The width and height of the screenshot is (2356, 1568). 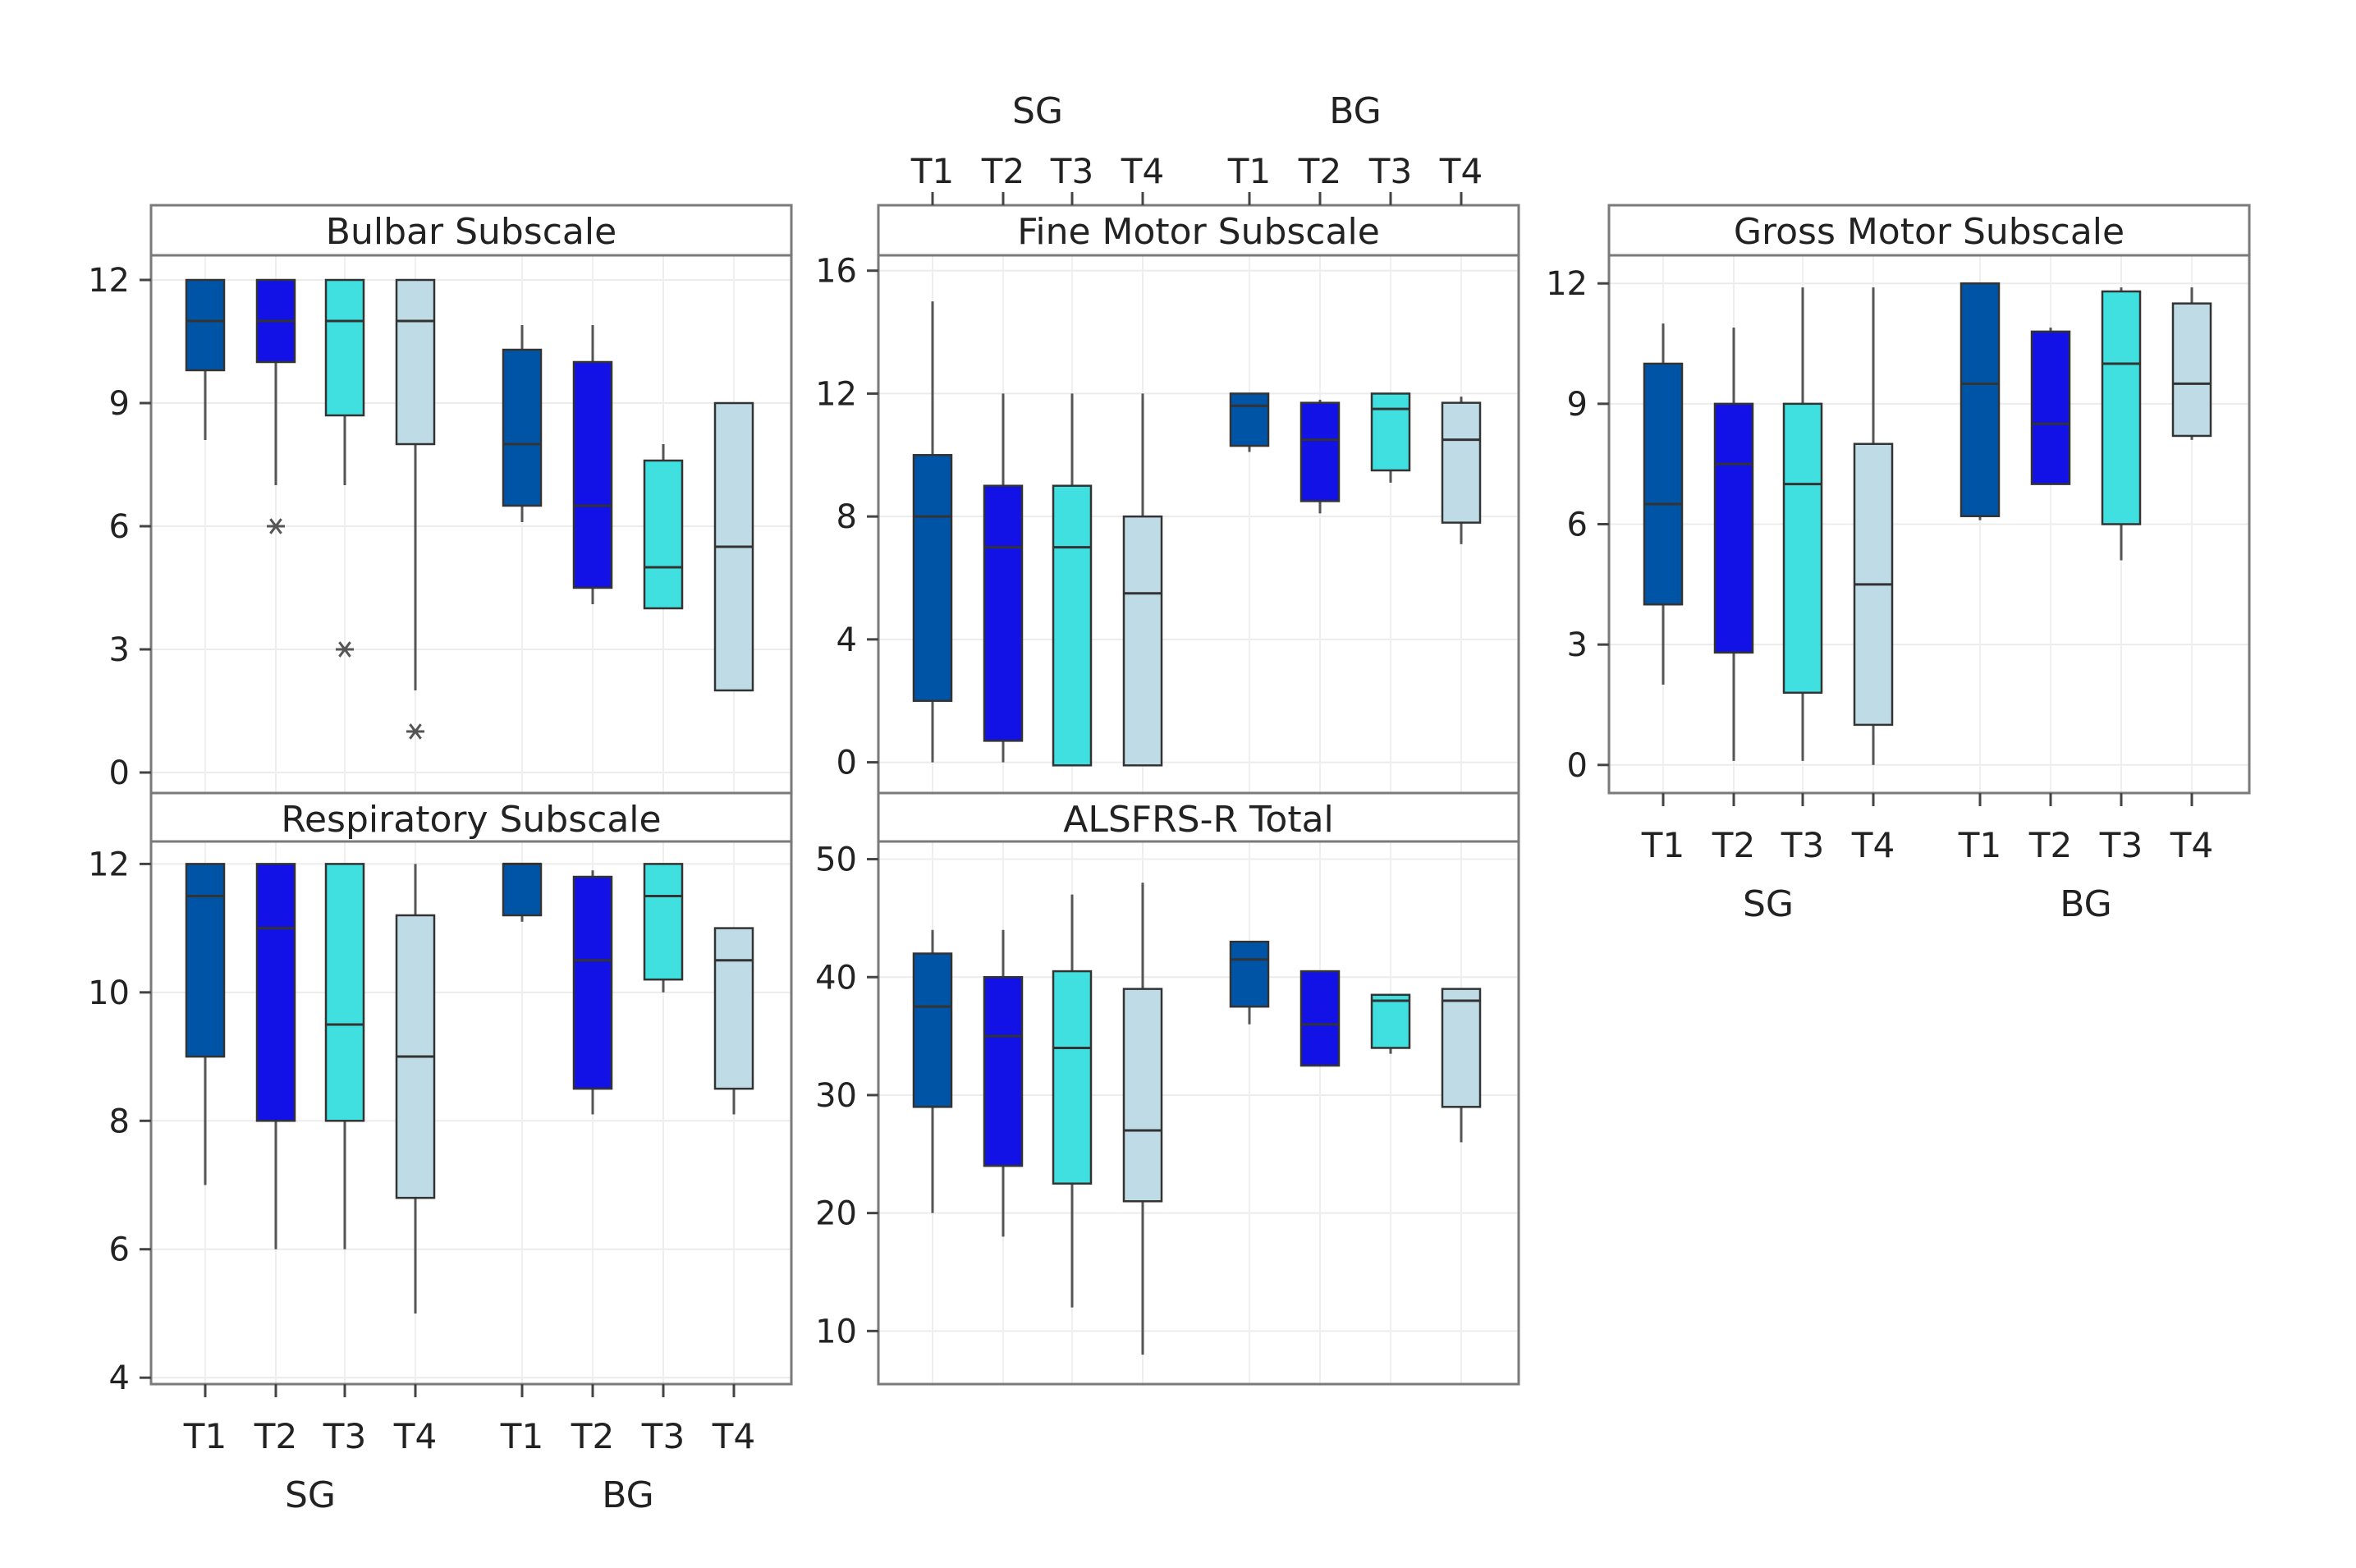 I want to click on outlier-stroke, so click(x=275, y=526).